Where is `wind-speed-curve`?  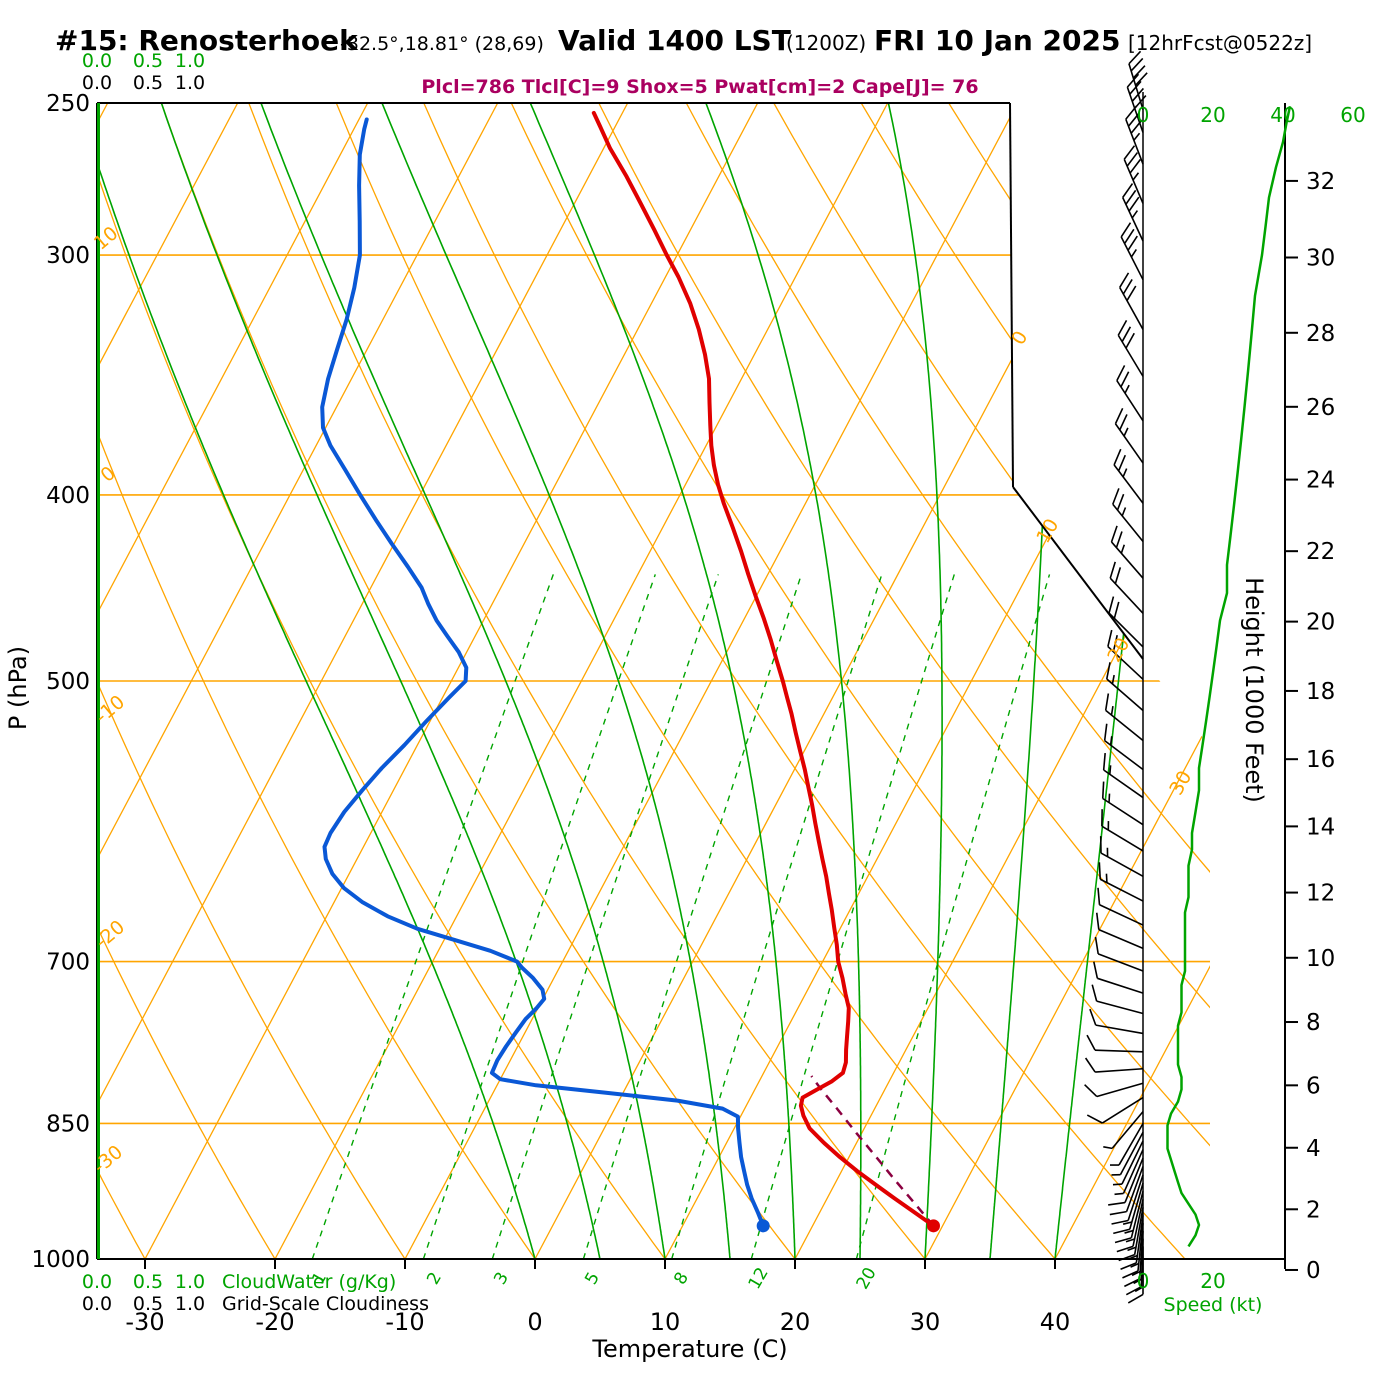 wind-speed-curve is located at coordinates (1229, 677).